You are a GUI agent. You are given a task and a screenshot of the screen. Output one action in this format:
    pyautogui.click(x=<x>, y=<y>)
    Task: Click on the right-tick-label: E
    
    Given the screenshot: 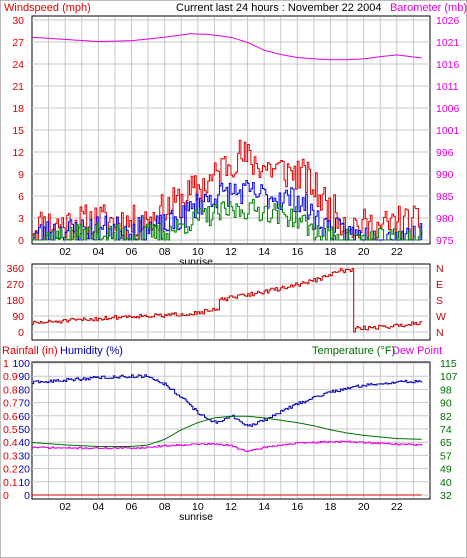 What is the action you would take?
    pyautogui.click(x=439, y=285)
    